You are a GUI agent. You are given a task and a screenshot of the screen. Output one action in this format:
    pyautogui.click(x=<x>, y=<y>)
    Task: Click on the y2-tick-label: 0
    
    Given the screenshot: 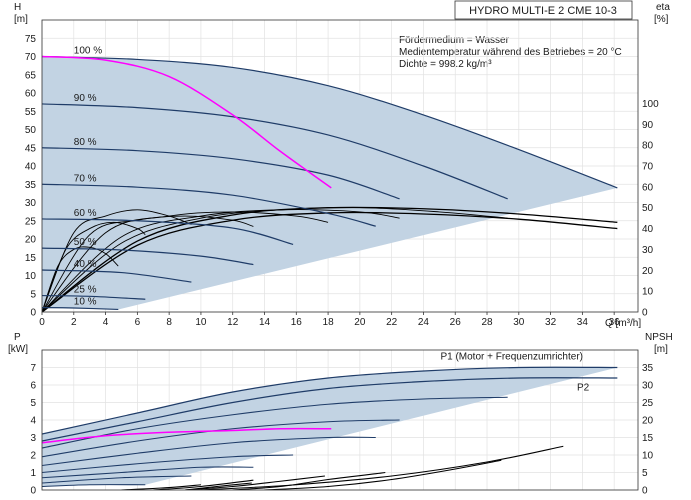 What is the action you would take?
    pyautogui.click(x=645, y=313)
    